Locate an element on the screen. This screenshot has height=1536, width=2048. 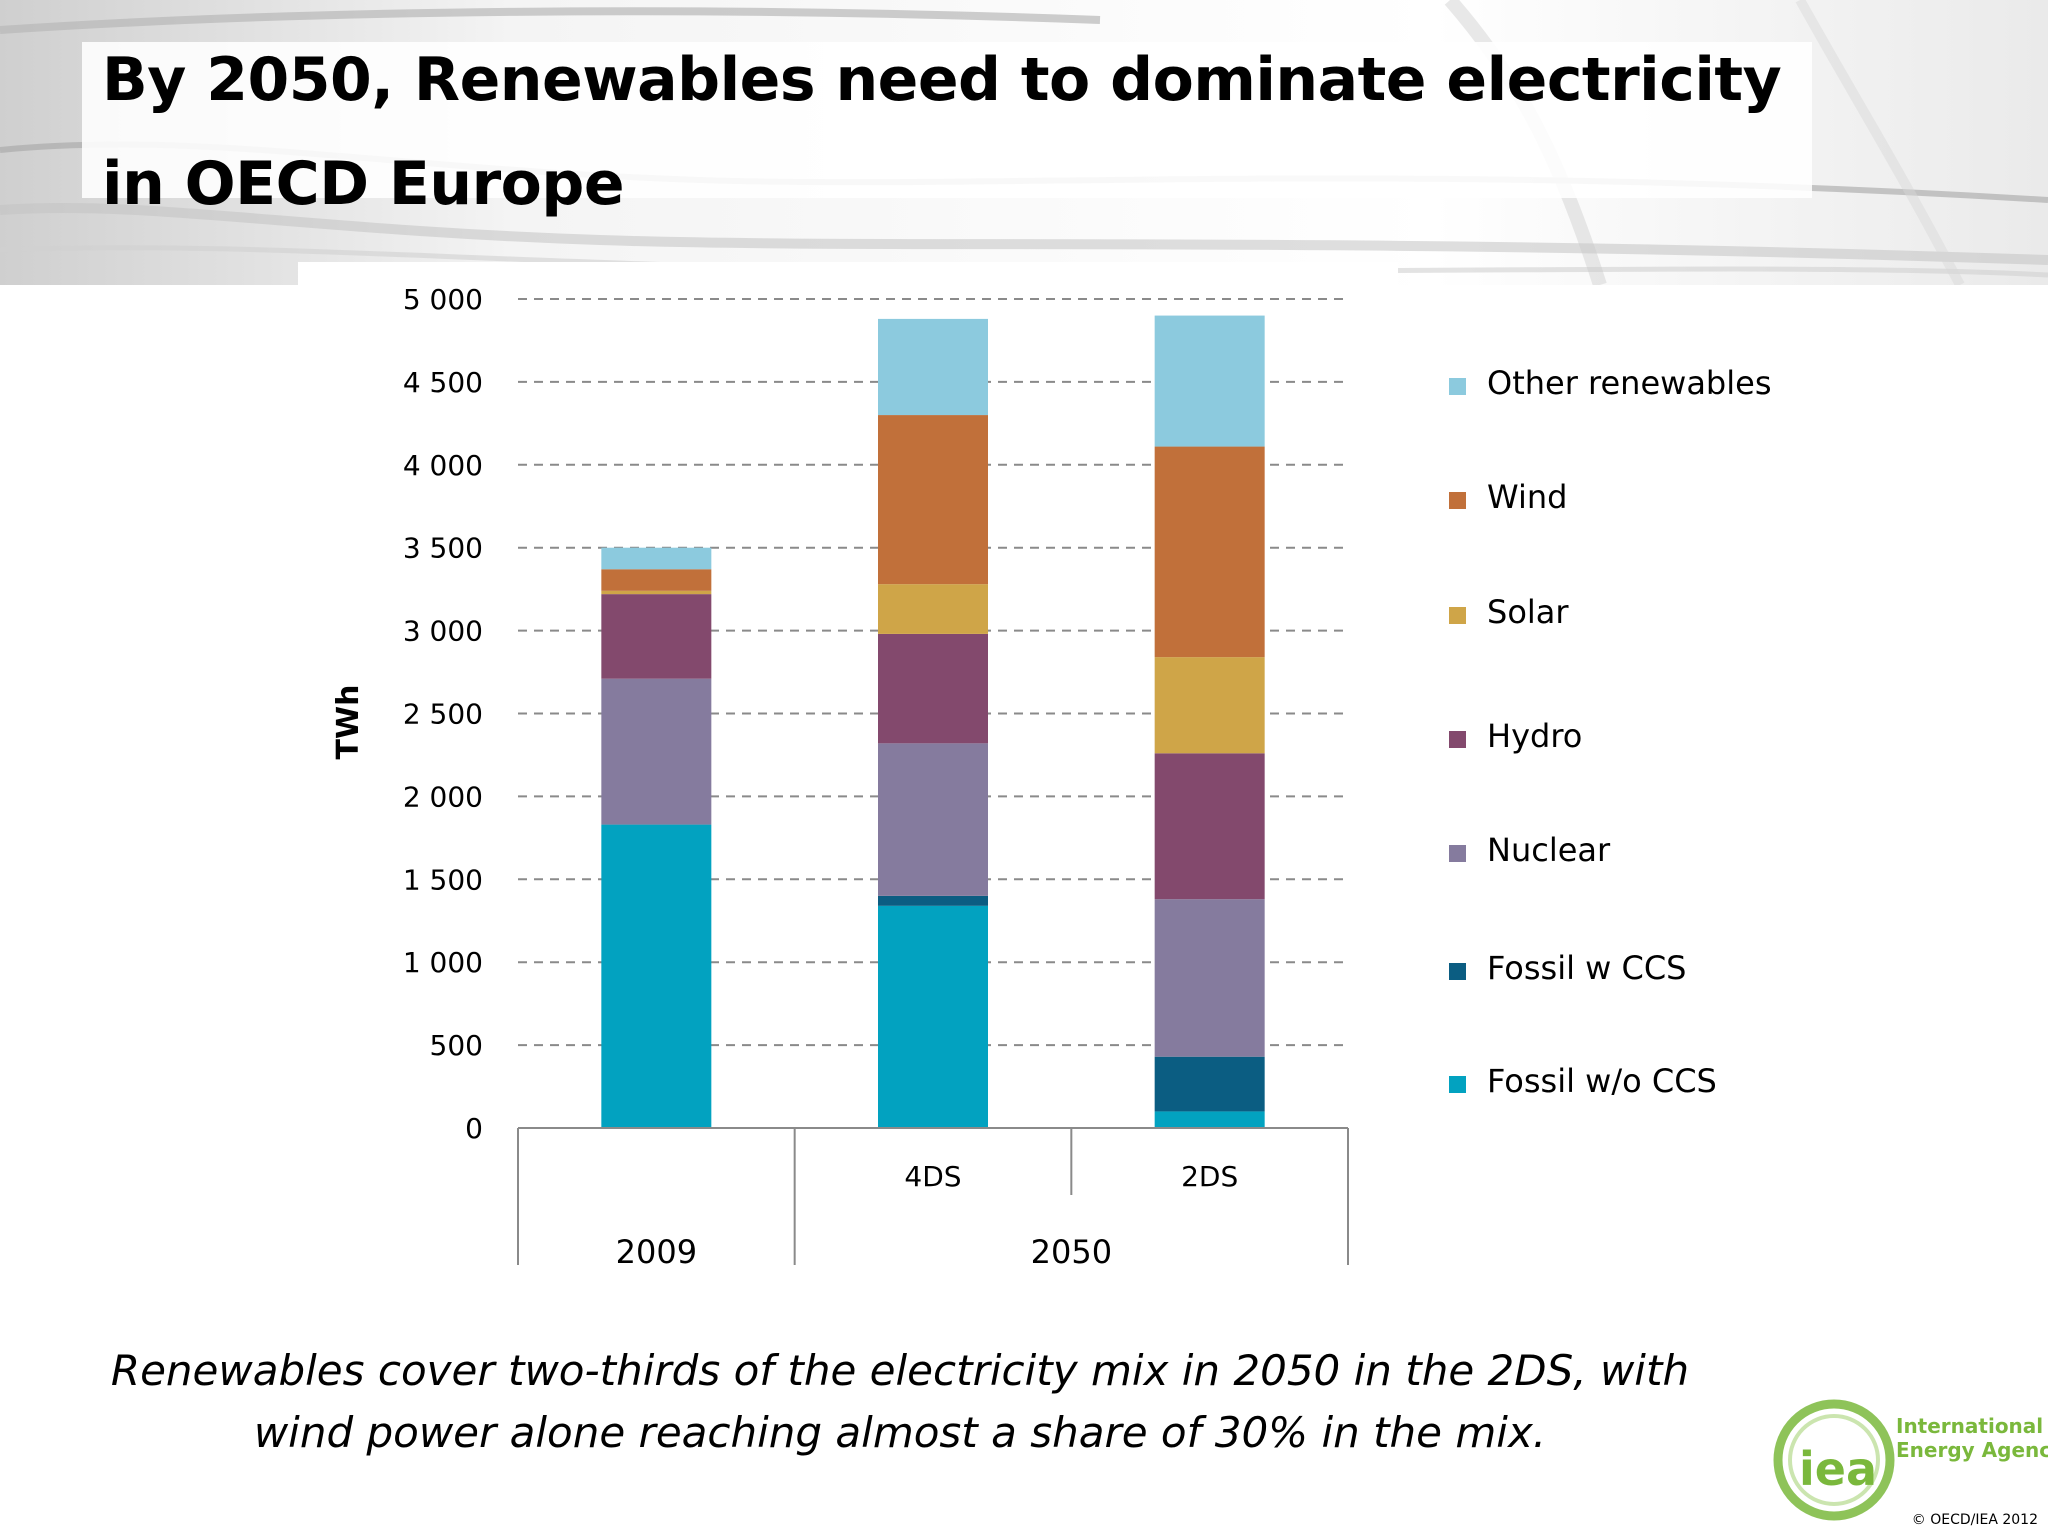
y-tick-label: 2 500 is located at coordinates (443, 714).